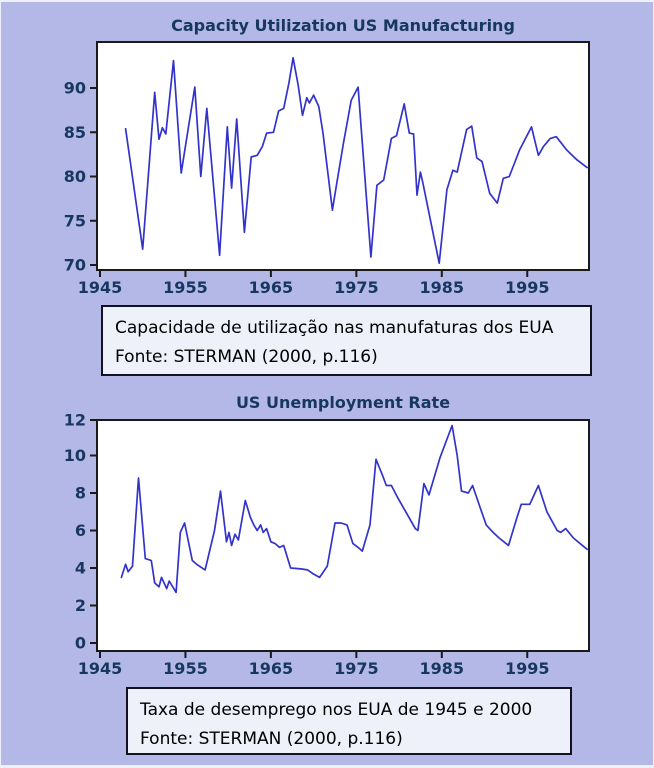 This screenshot has width=654, height=768. I want to click on y-tick-label: 8, so click(80, 493).